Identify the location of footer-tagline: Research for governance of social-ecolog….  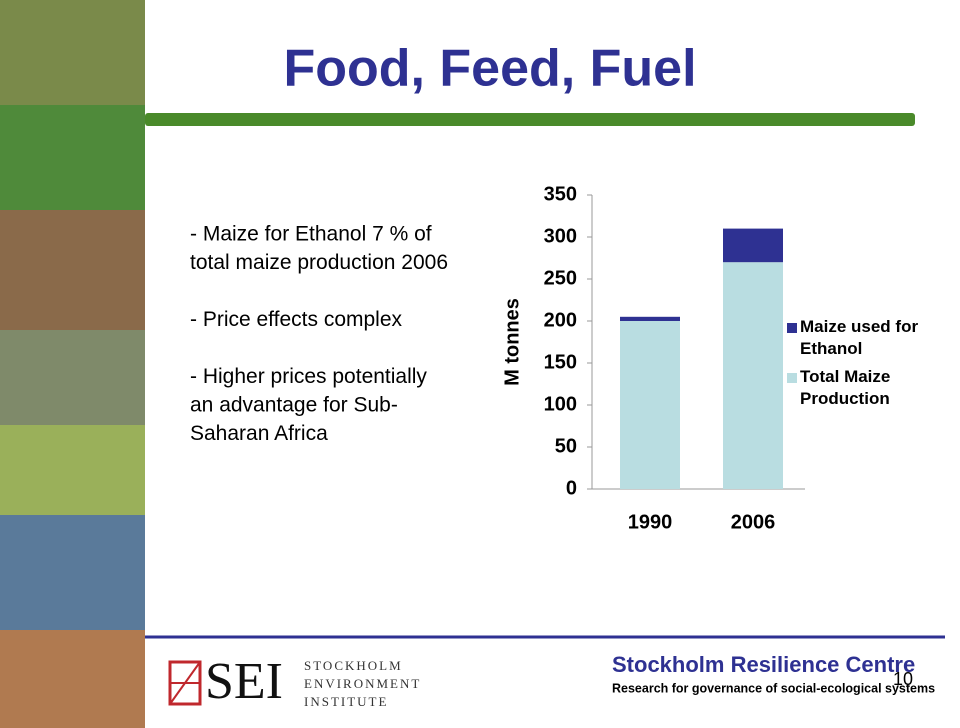
(773, 688).